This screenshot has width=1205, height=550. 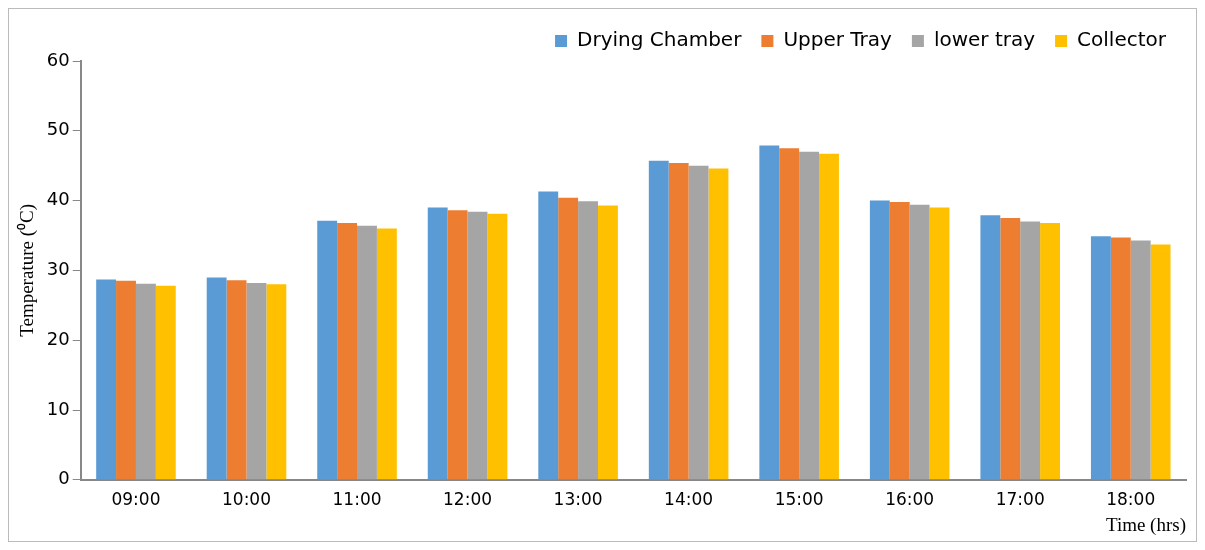 What do you see at coordinates (27, 270) in the screenshot?
I see `y-axis-title: Temperature (⁰C)` at bounding box center [27, 270].